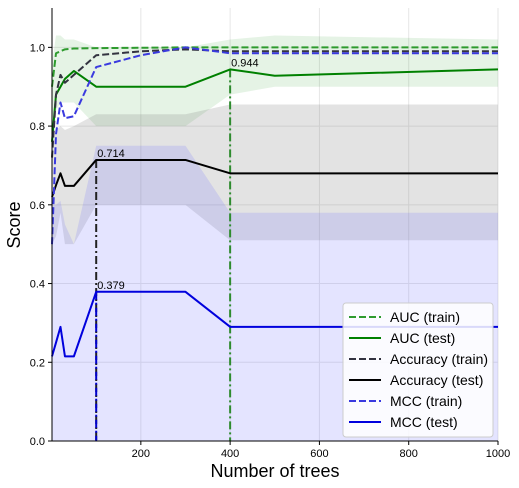 This screenshot has width=519, height=488. I want to click on y-tick-label: 0.2, so click(37, 363).